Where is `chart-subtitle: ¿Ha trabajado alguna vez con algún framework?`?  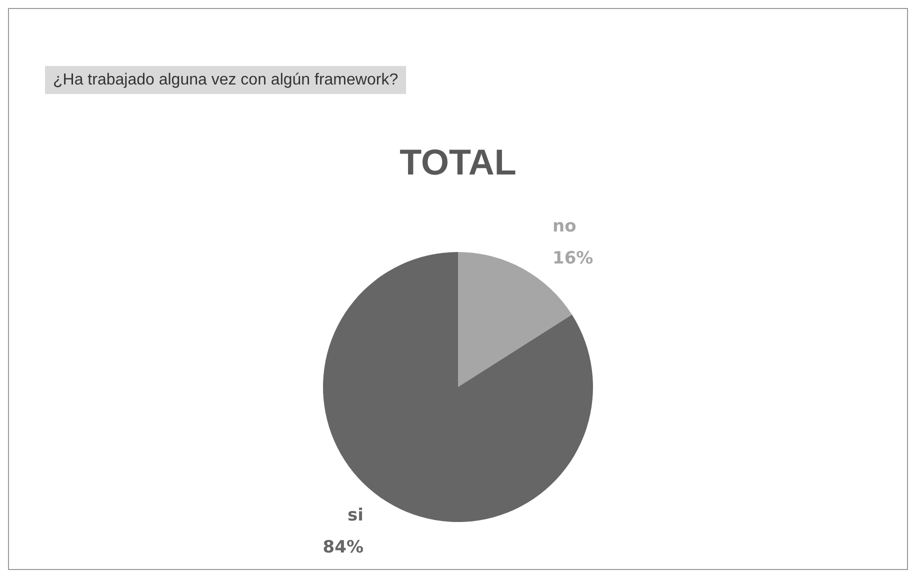
chart-subtitle: ¿Ha trabajado alguna vez con algún framework? is located at coordinates (225, 80).